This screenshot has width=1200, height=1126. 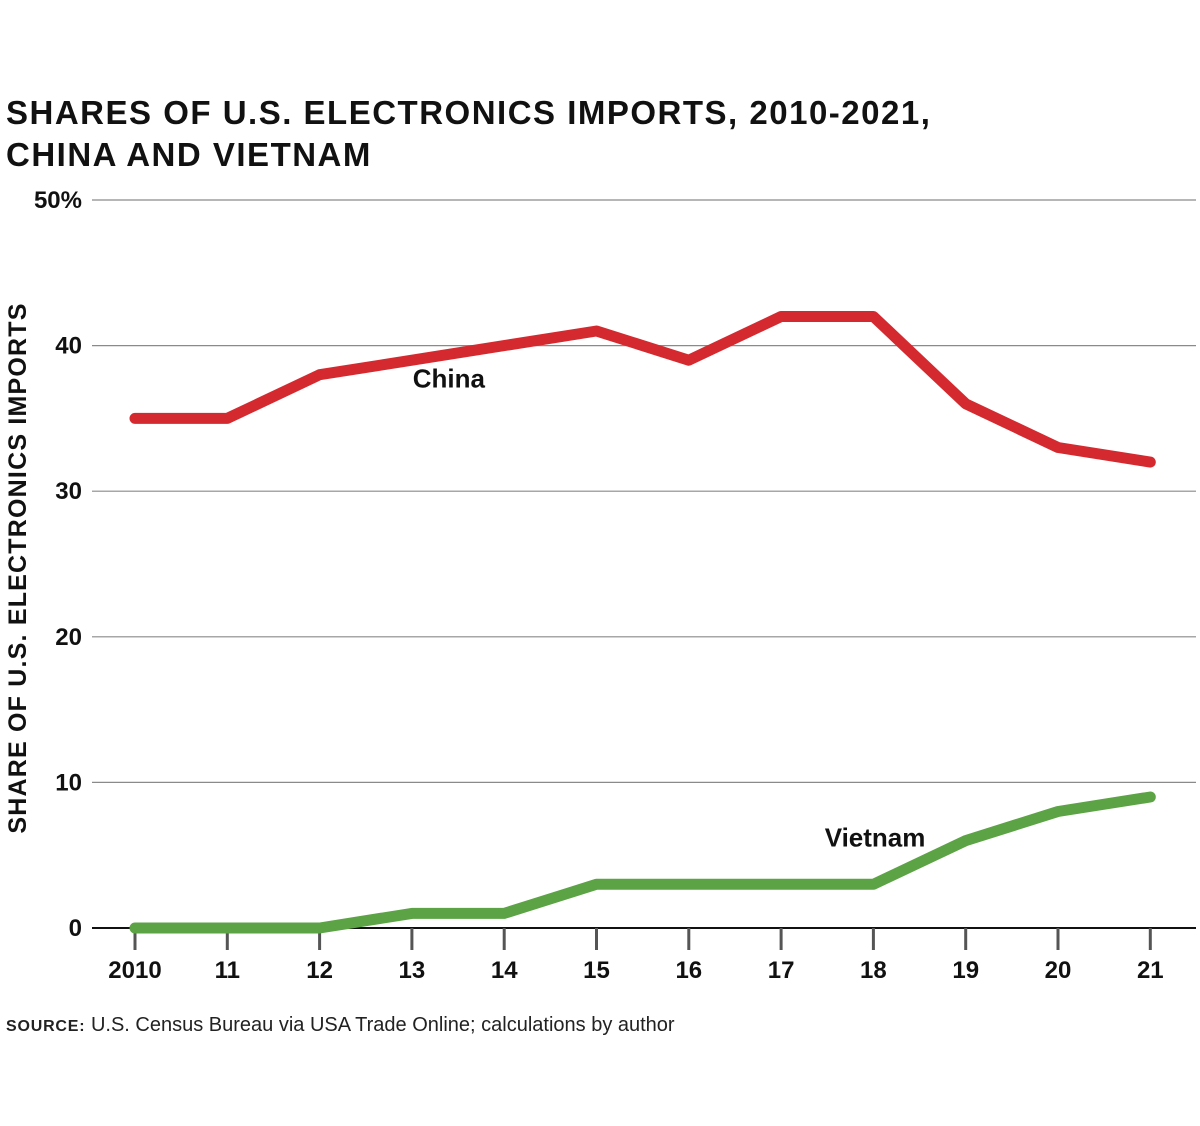 I want to click on chart-title-line-2: CHINA AND VIETNAM, so click(x=189, y=154).